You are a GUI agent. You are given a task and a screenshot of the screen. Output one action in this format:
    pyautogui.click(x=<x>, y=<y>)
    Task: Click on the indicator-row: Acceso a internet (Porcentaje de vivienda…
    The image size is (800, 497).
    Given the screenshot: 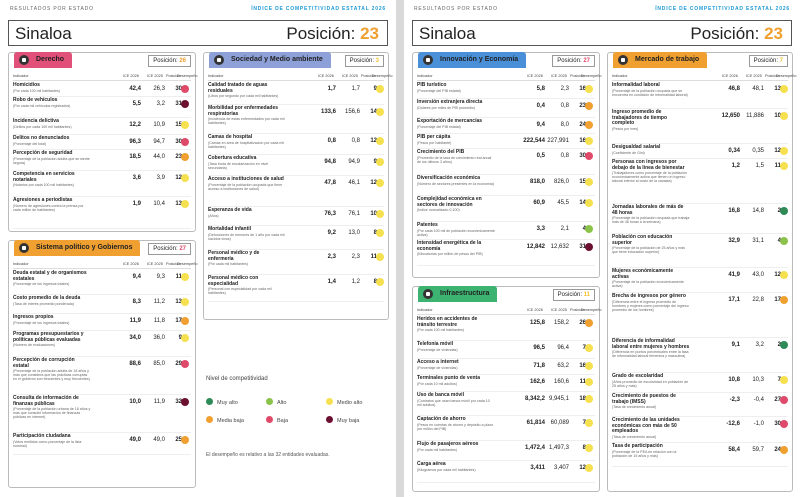 What is the action you would take?
    pyautogui.click(x=506, y=367)
    